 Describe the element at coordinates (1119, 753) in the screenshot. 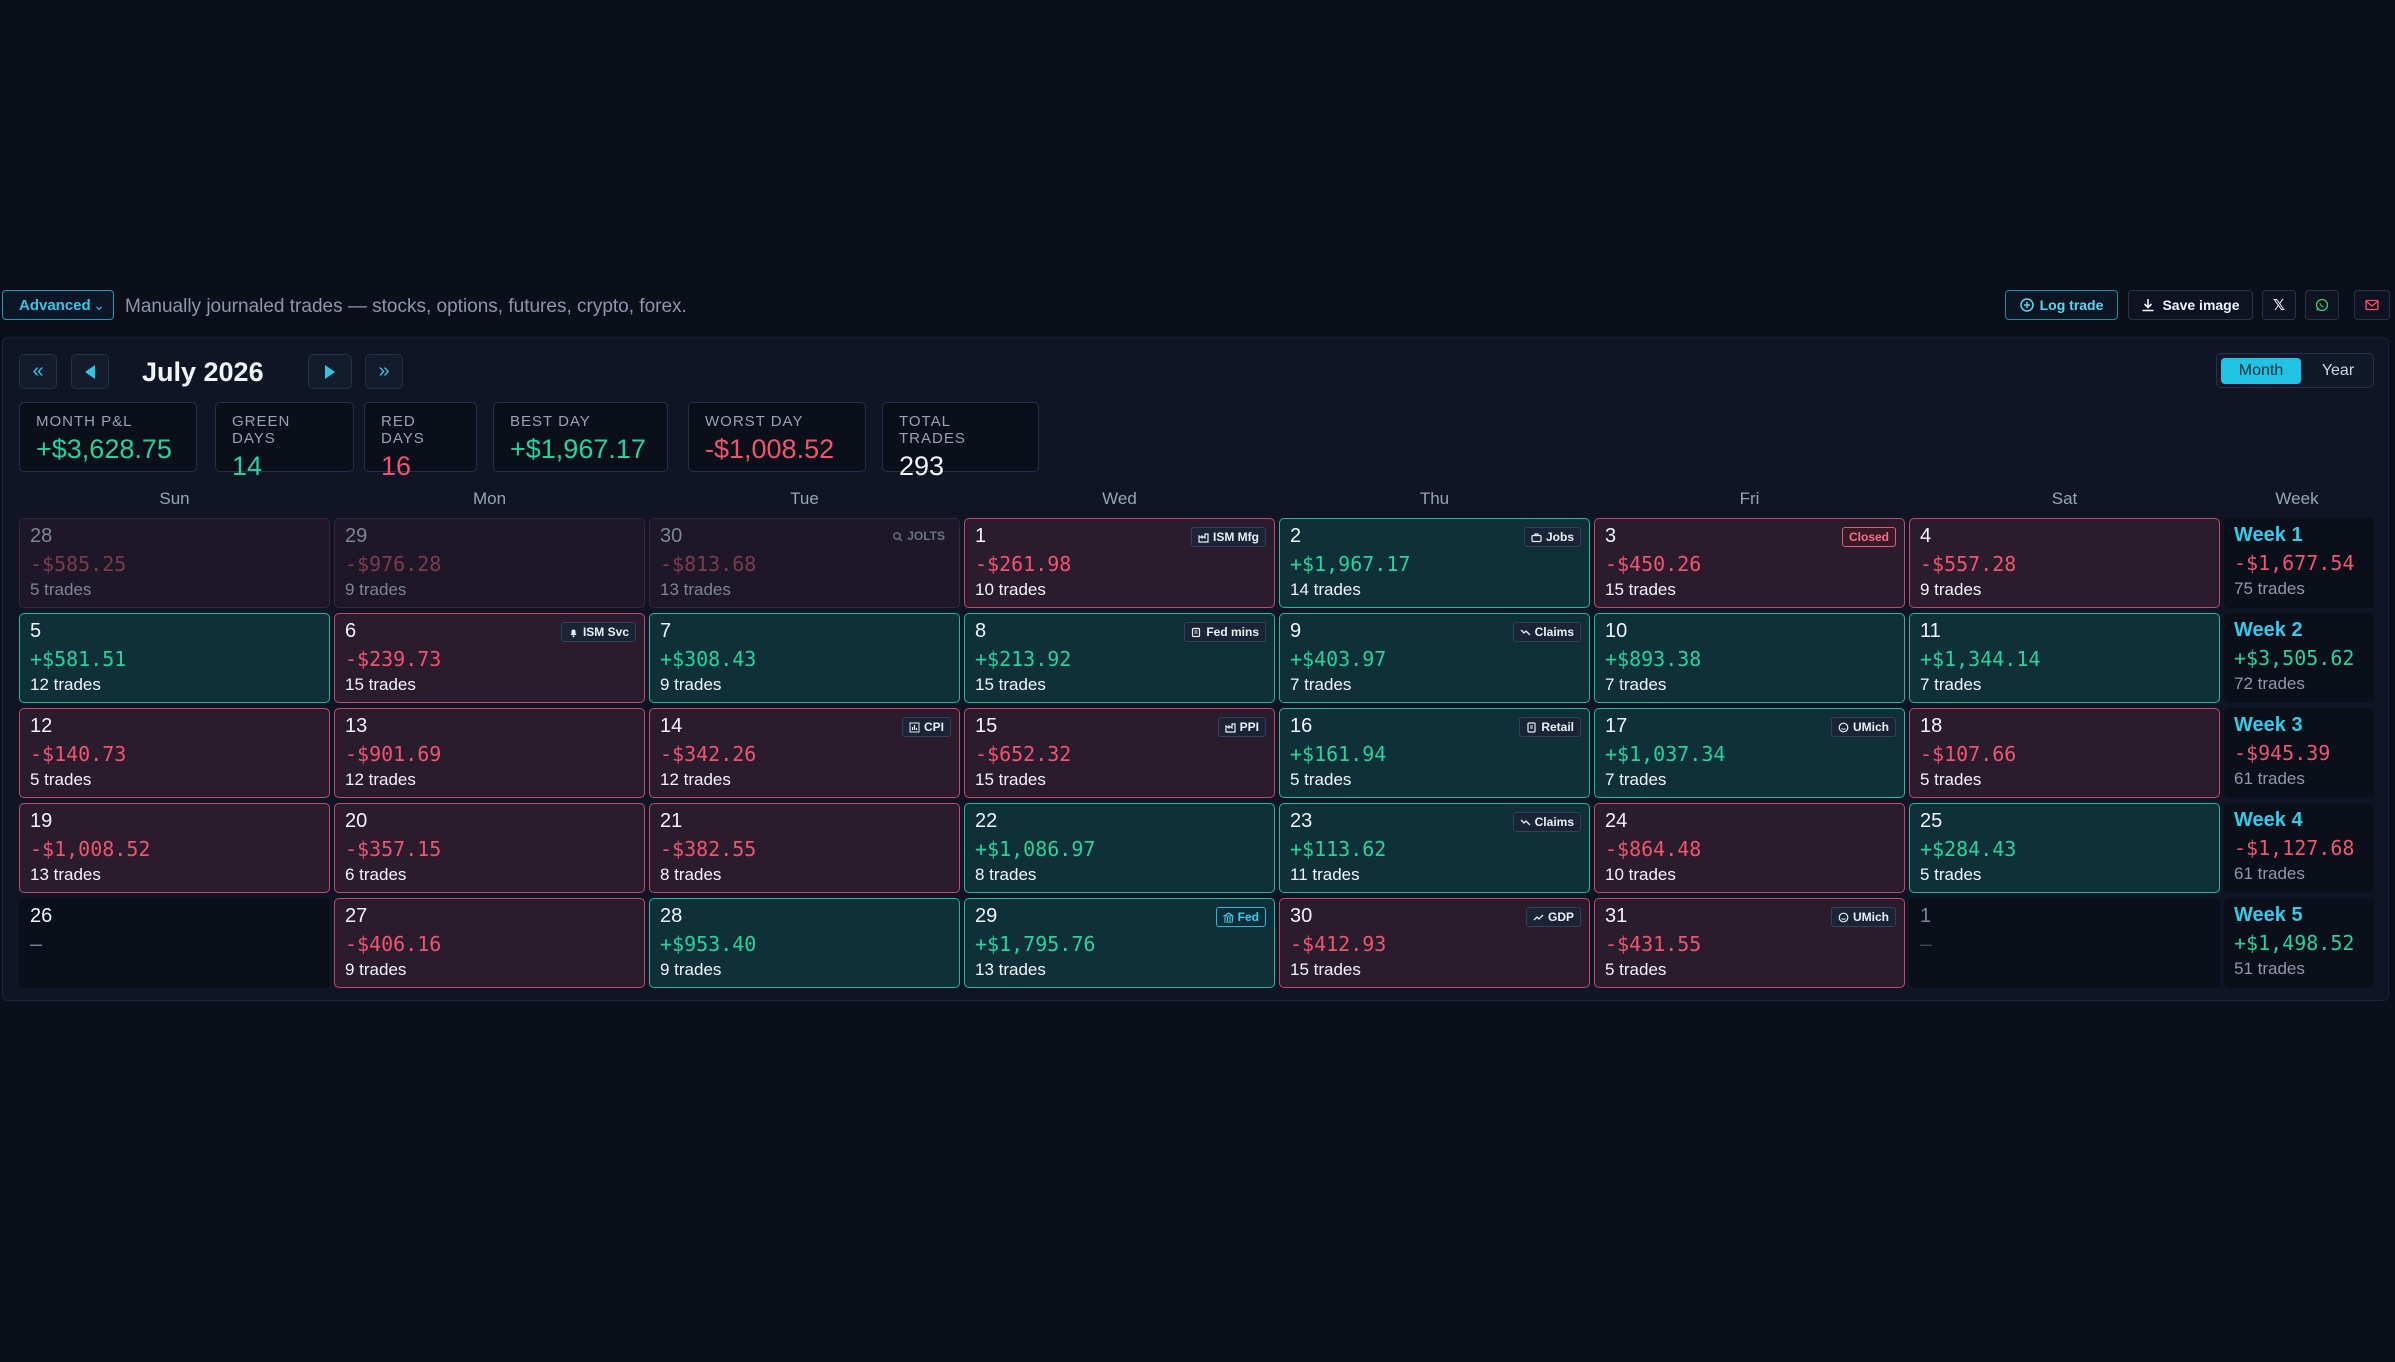

I see `day-cell: 15 -$652.32 15 trades PPI` at that location.